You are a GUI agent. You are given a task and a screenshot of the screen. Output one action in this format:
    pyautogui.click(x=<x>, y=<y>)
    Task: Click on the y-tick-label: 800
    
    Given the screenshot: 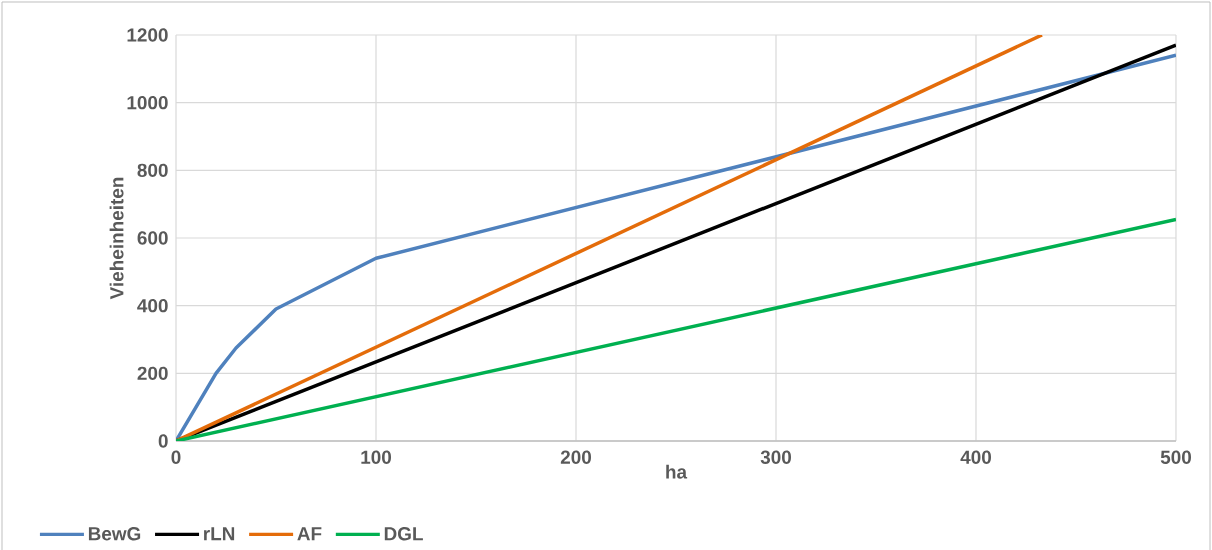 What is the action you would take?
    pyautogui.click(x=152, y=170)
    